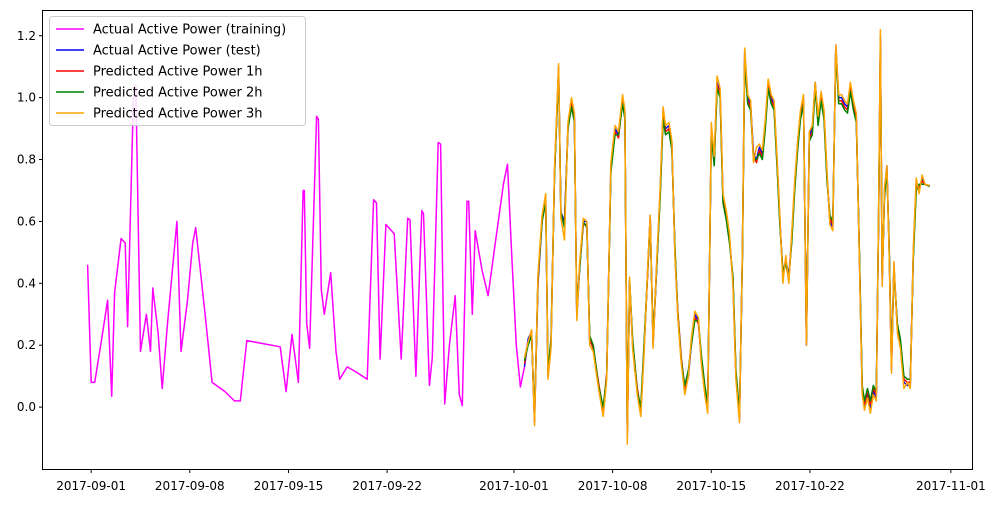 This screenshot has width=993, height=505. Describe the element at coordinates (177, 93) in the screenshot. I see `legend-label: Predicted Active Power 2h` at that location.